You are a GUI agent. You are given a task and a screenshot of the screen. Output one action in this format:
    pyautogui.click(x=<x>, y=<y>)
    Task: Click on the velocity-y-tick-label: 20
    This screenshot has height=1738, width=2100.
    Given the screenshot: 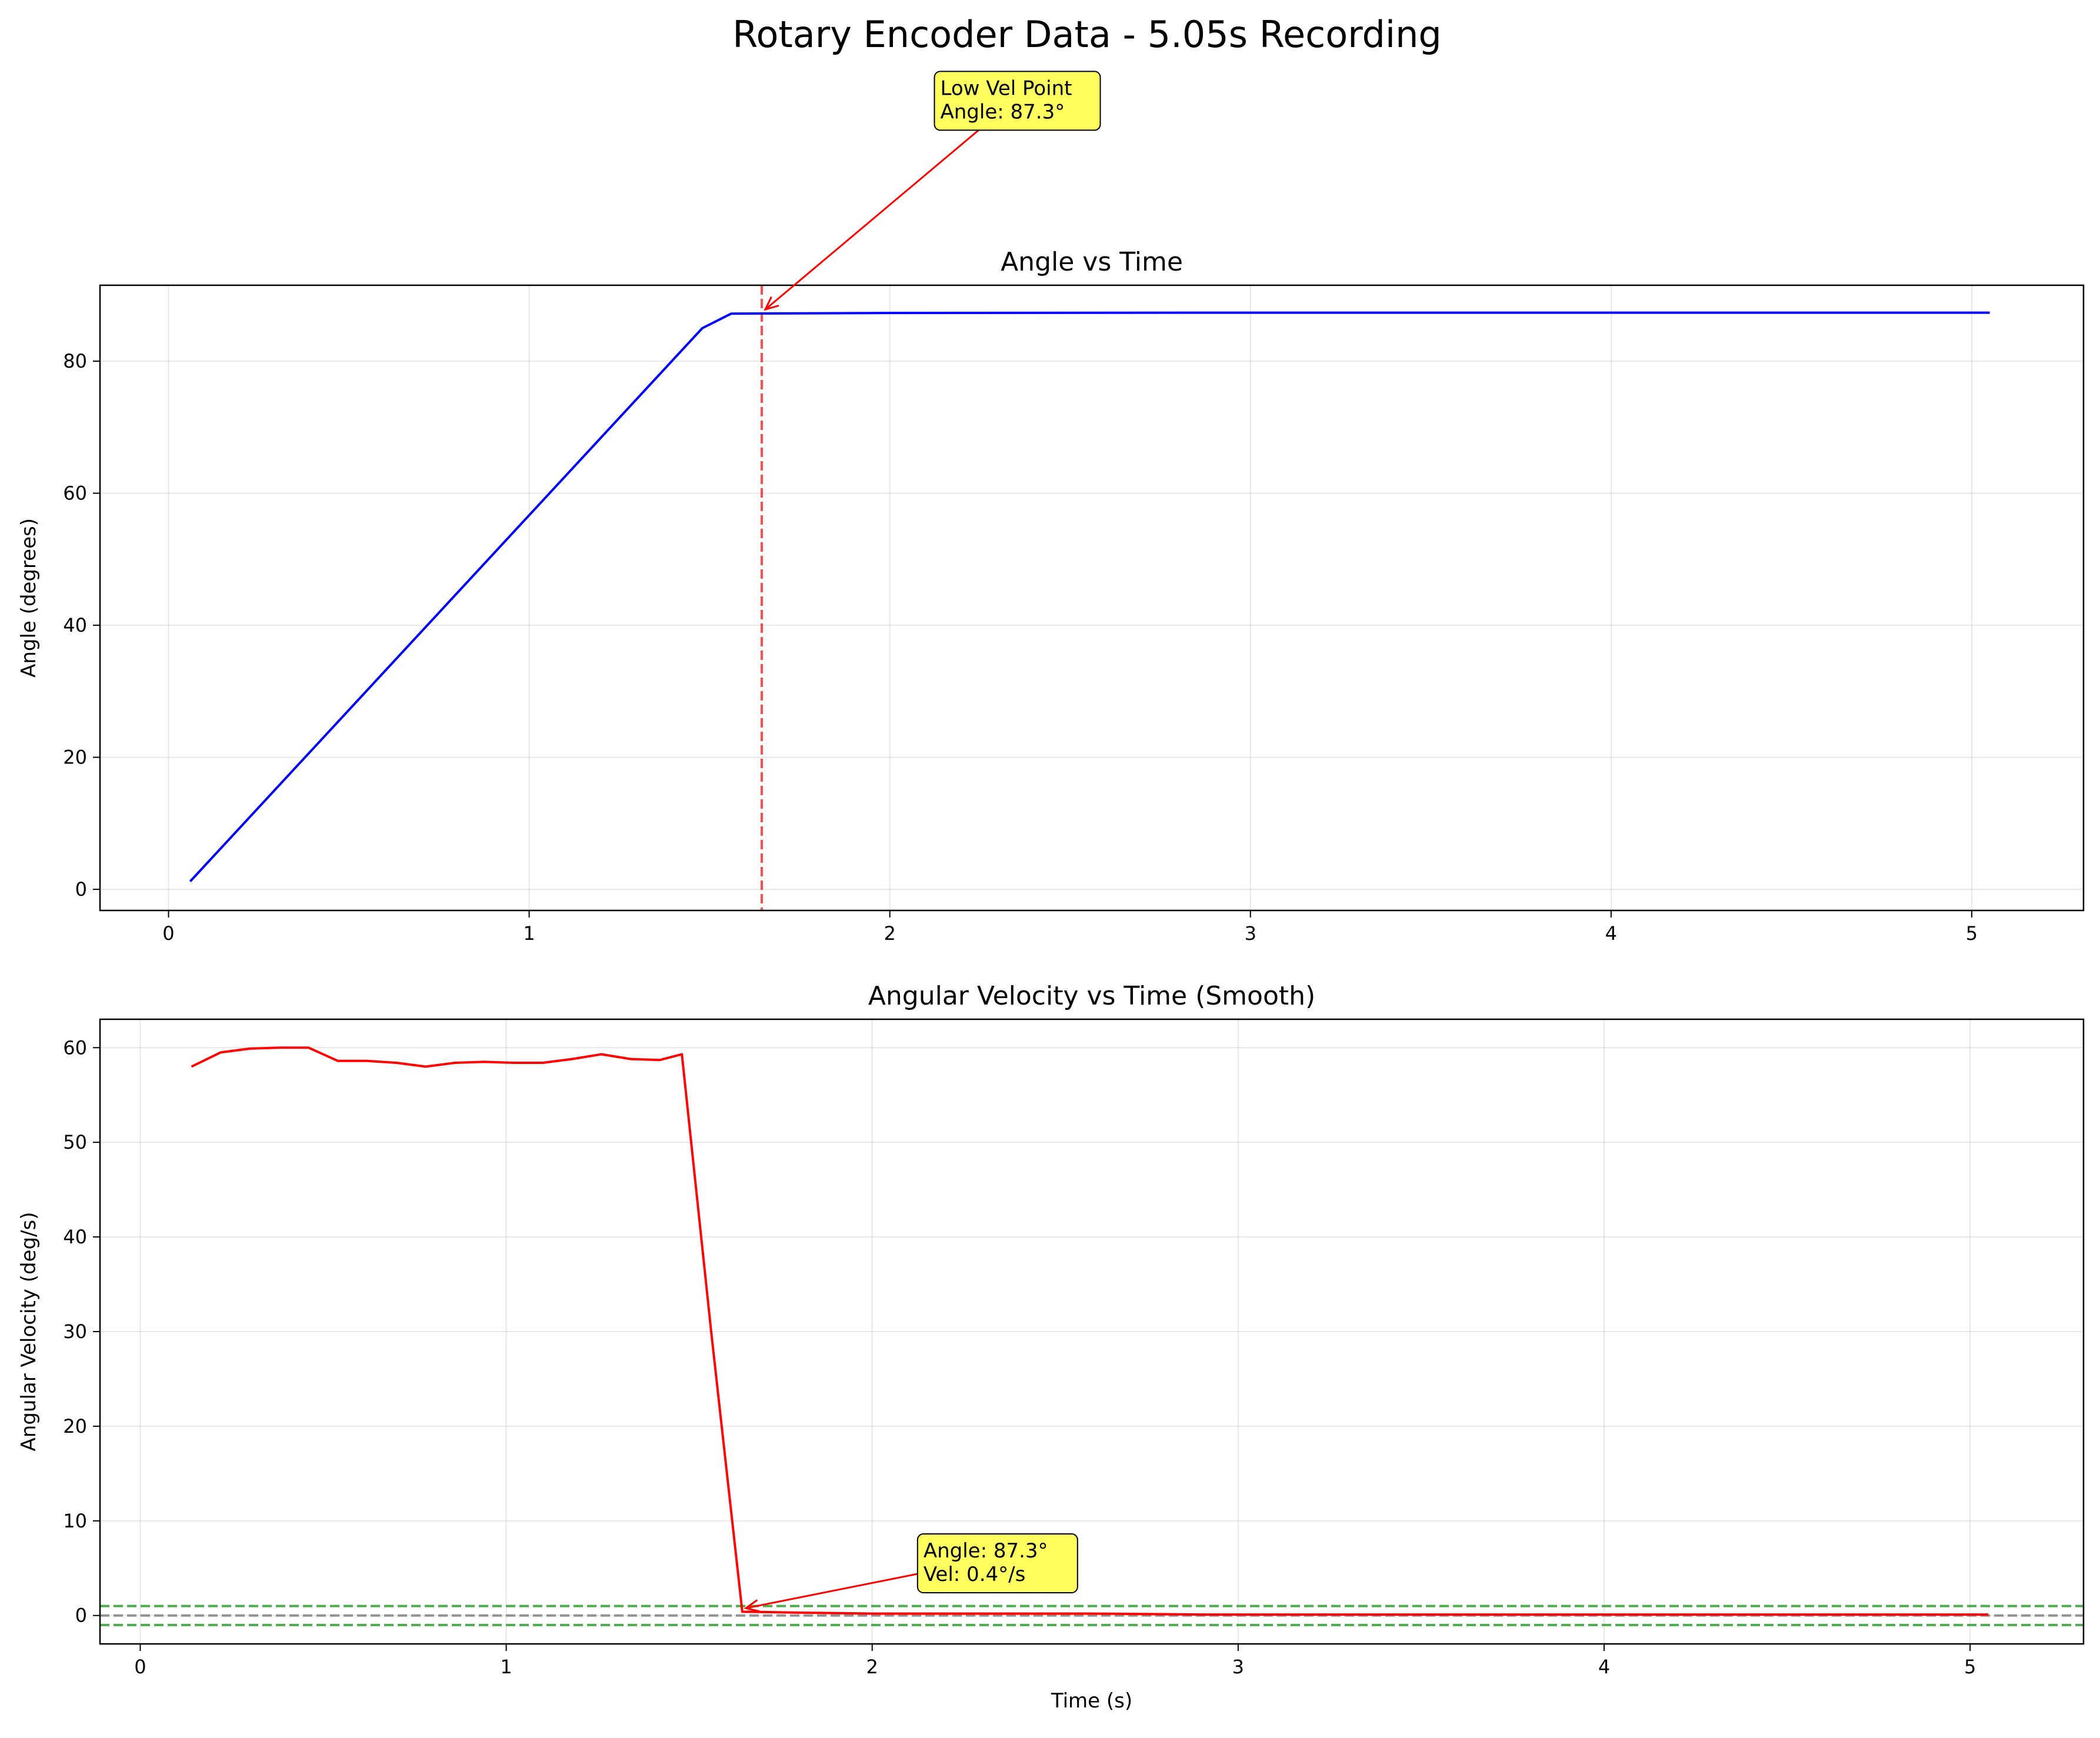 What is the action you would take?
    pyautogui.click(x=75, y=1426)
    